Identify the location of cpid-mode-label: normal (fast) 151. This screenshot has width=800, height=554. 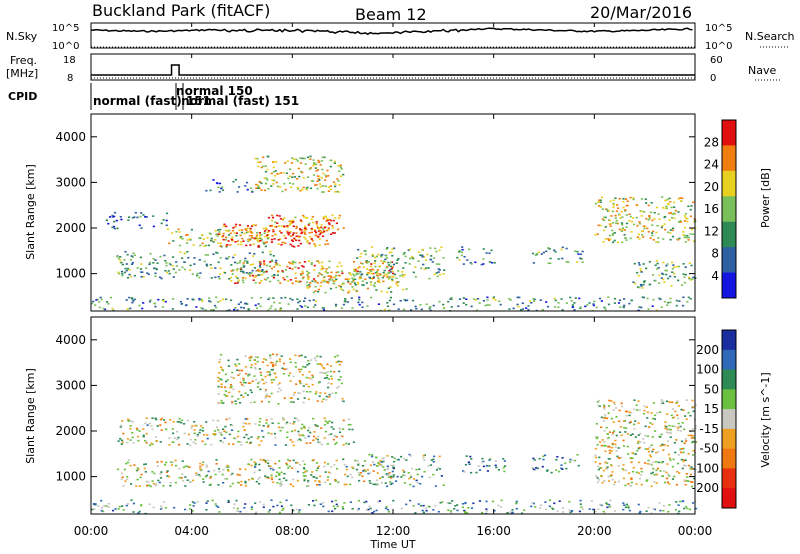
(152, 101).